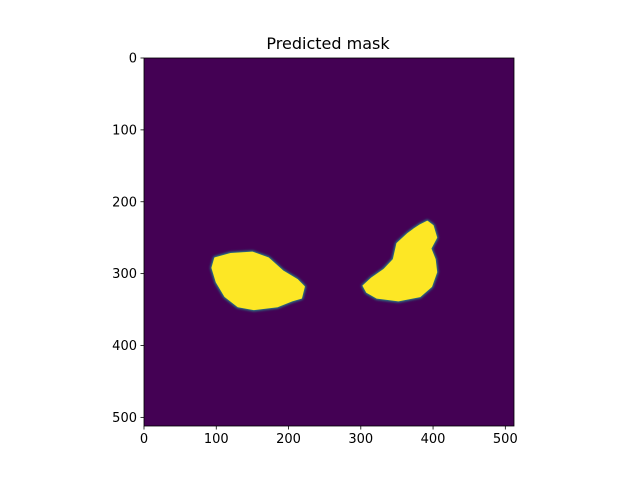 Image resolution: width=640 pixels, height=480 pixels. What do you see at coordinates (124, 274) in the screenshot?
I see `y-tick-label: 300` at bounding box center [124, 274].